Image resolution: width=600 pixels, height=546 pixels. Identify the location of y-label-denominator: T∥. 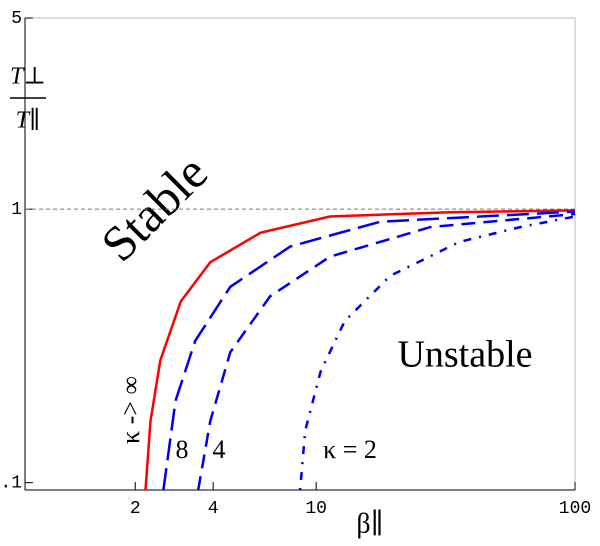
(28, 121).